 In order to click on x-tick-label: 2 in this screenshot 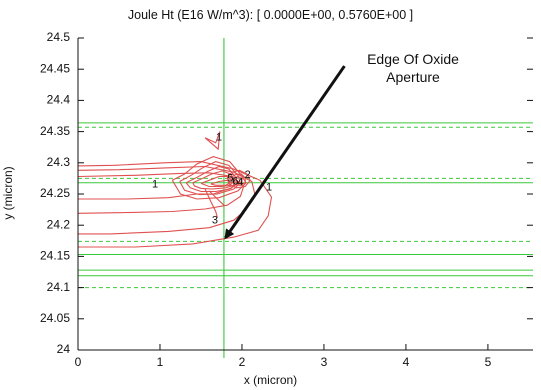, I will do `click(242, 362)`.